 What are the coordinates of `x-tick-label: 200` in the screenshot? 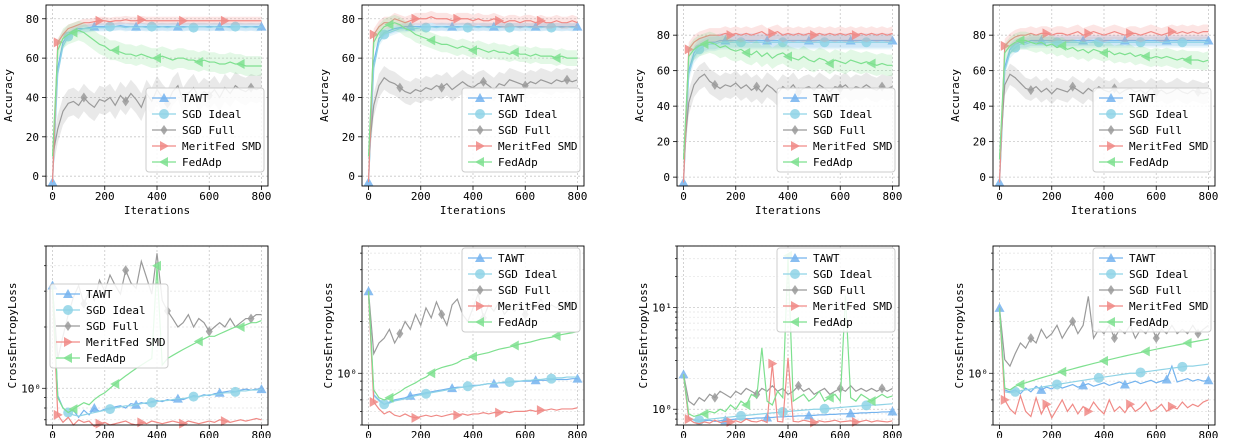 It's located at (105, 196).